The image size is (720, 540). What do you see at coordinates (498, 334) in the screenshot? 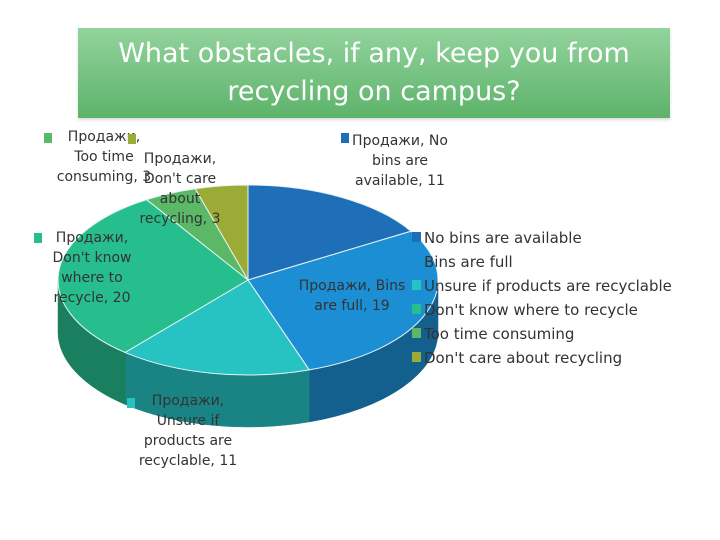
I see `legend-entry-4: Too time consuming` at bounding box center [498, 334].